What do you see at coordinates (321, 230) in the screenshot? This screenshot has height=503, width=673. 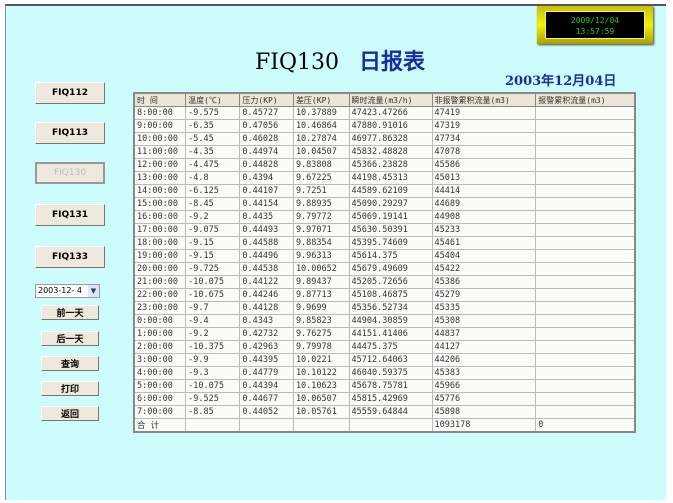 I see `table-cell: 9.97071` at bounding box center [321, 230].